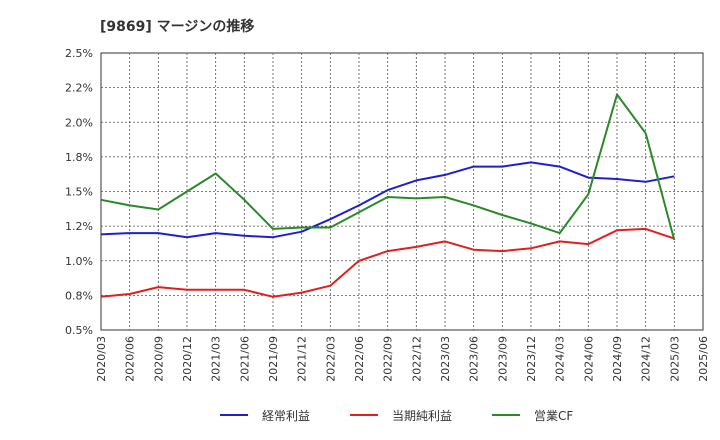  I want to click on y-tick-label: 2.2%, so click(79, 88).